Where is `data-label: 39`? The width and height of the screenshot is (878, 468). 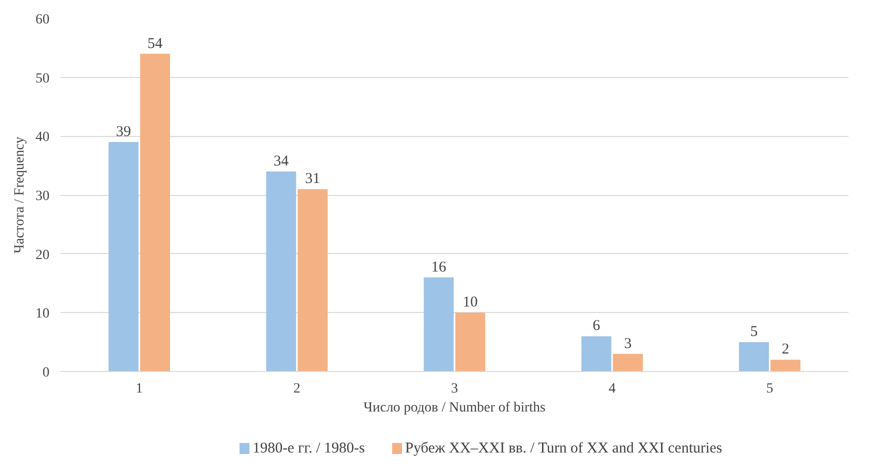 data-label: 39 is located at coordinates (124, 132).